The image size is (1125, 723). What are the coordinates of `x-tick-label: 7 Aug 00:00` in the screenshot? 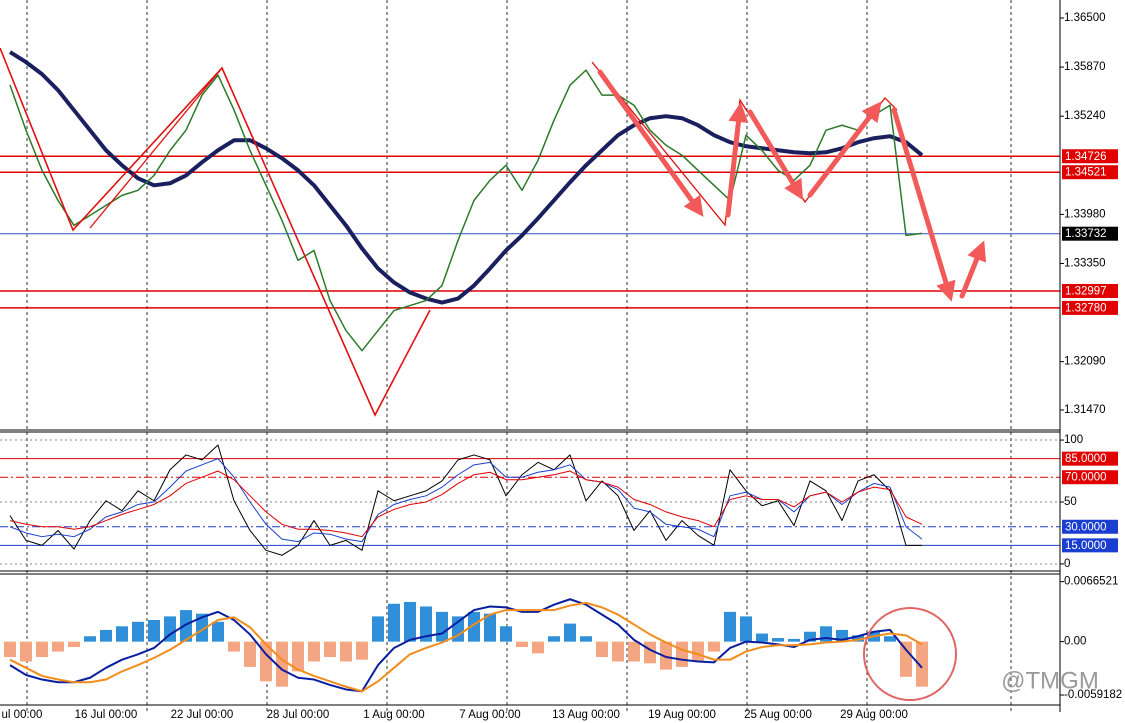 It's located at (489, 715).